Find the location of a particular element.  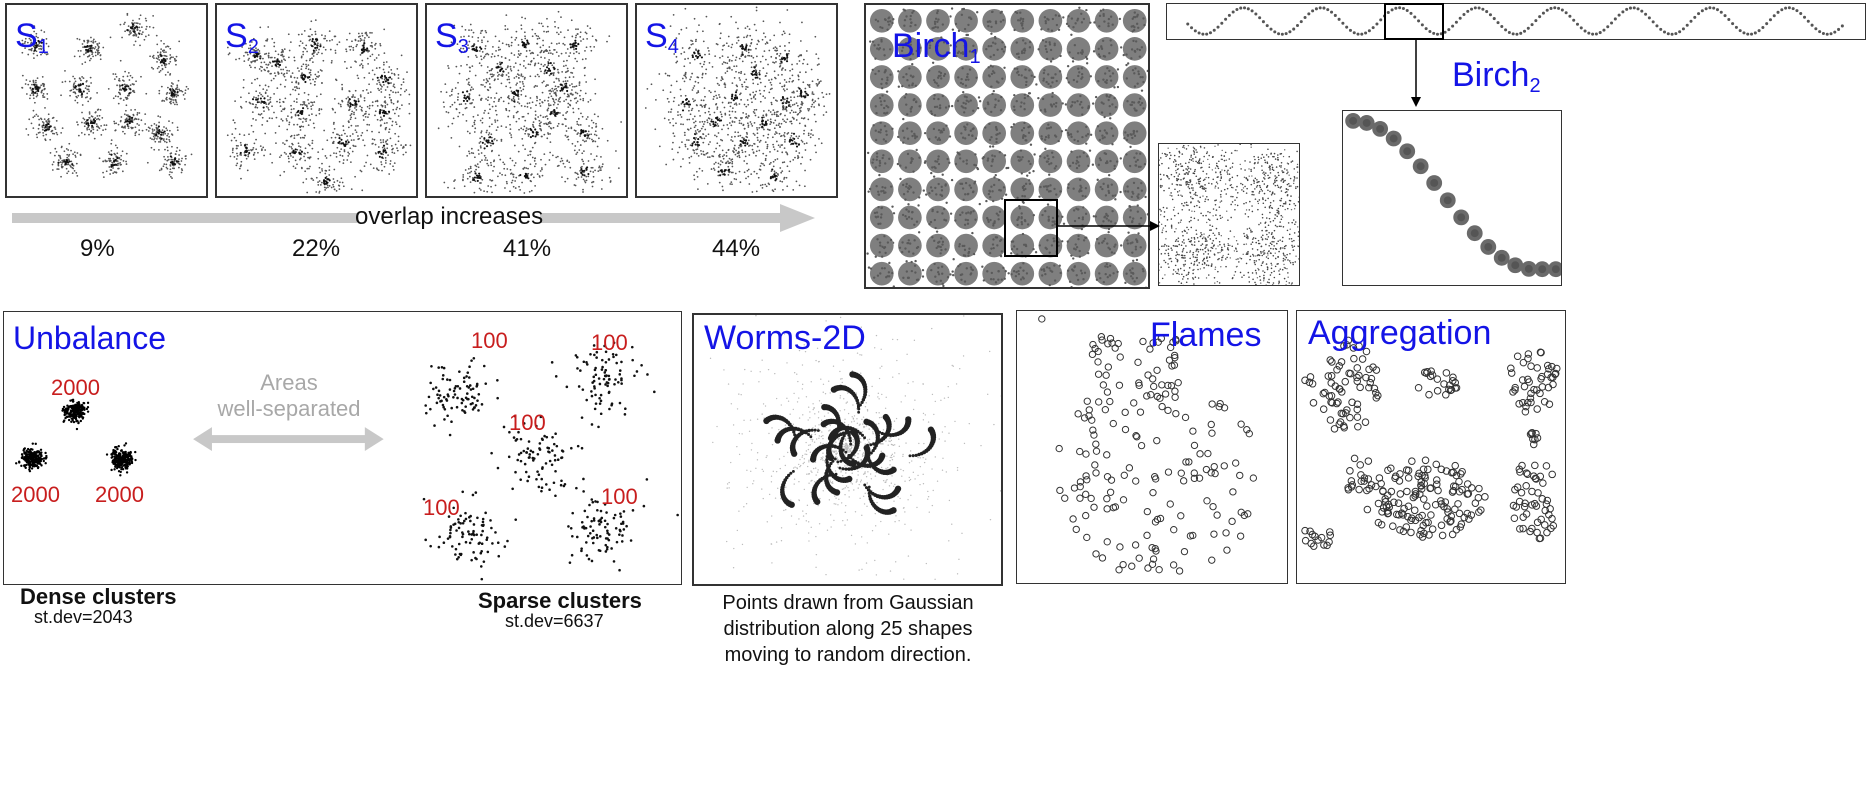

sparse-count-1: 100 is located at coordinates (489, 340).